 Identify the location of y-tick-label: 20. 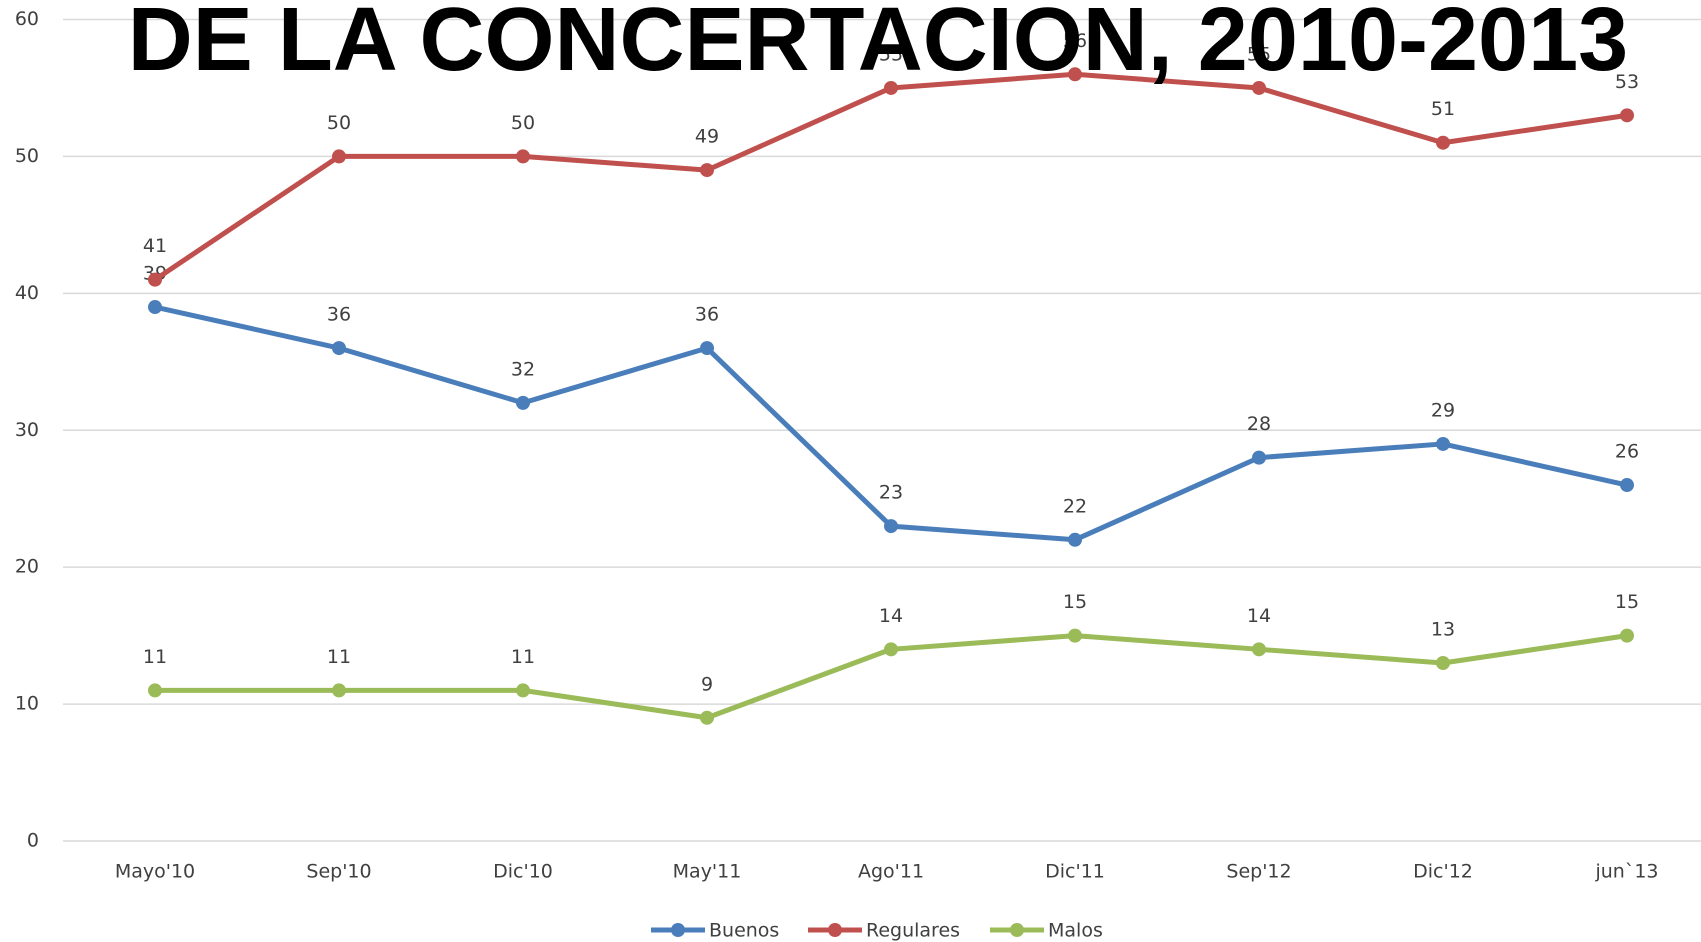
(27, 567).